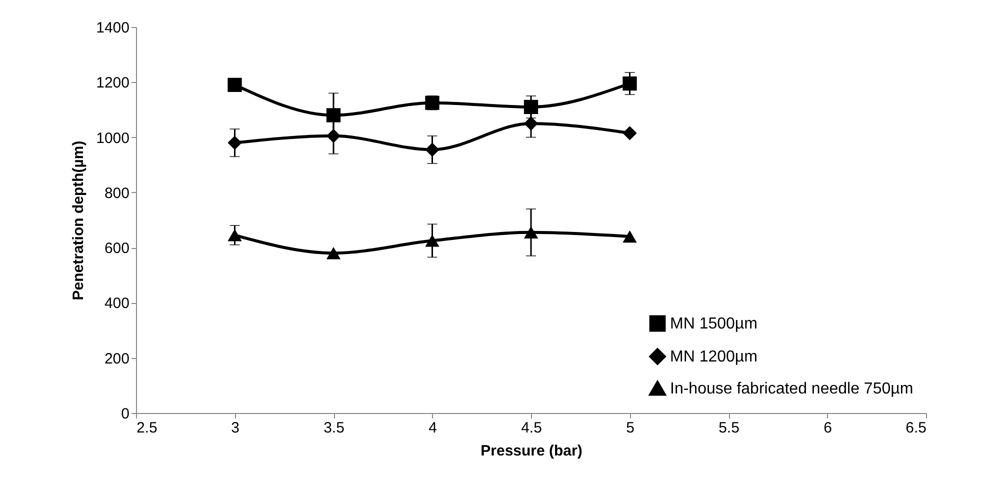 This screenshot has height=493, width=988. What do you see at coordinates (531, 451) in the screenshot?
I see `x-axis-title: Pressure (bar)` at bounding box center [531, 451].